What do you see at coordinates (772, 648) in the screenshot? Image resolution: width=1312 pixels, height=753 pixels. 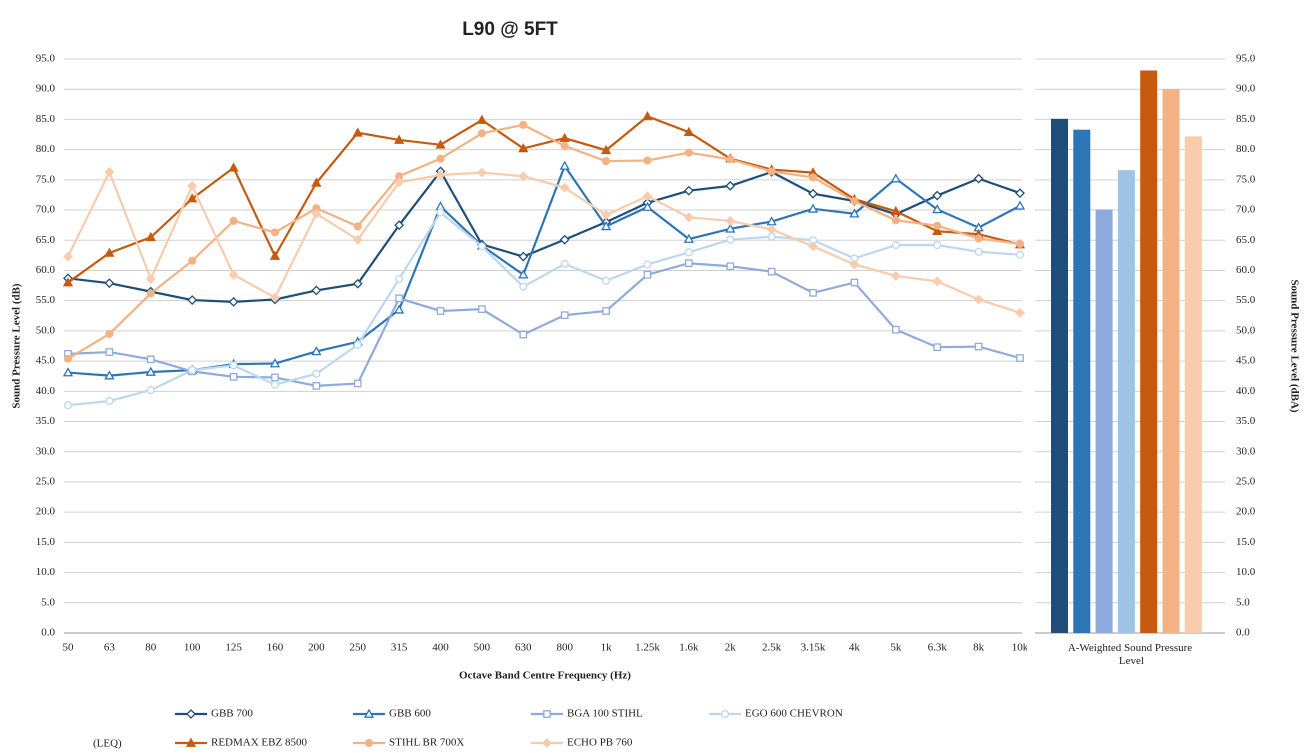 I see `x-tick-label: 2.5k` at bounding box center [772, 648].